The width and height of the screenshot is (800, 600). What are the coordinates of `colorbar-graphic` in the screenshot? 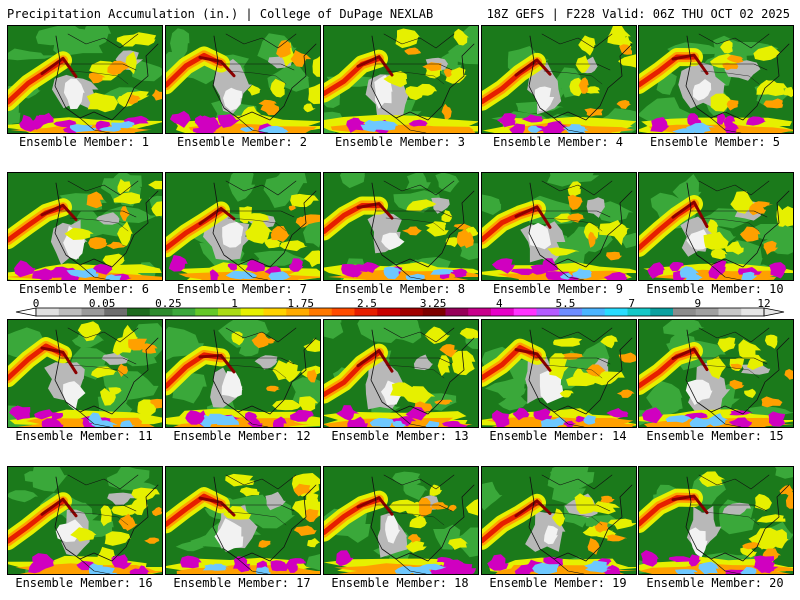 It's located at (400, 312).